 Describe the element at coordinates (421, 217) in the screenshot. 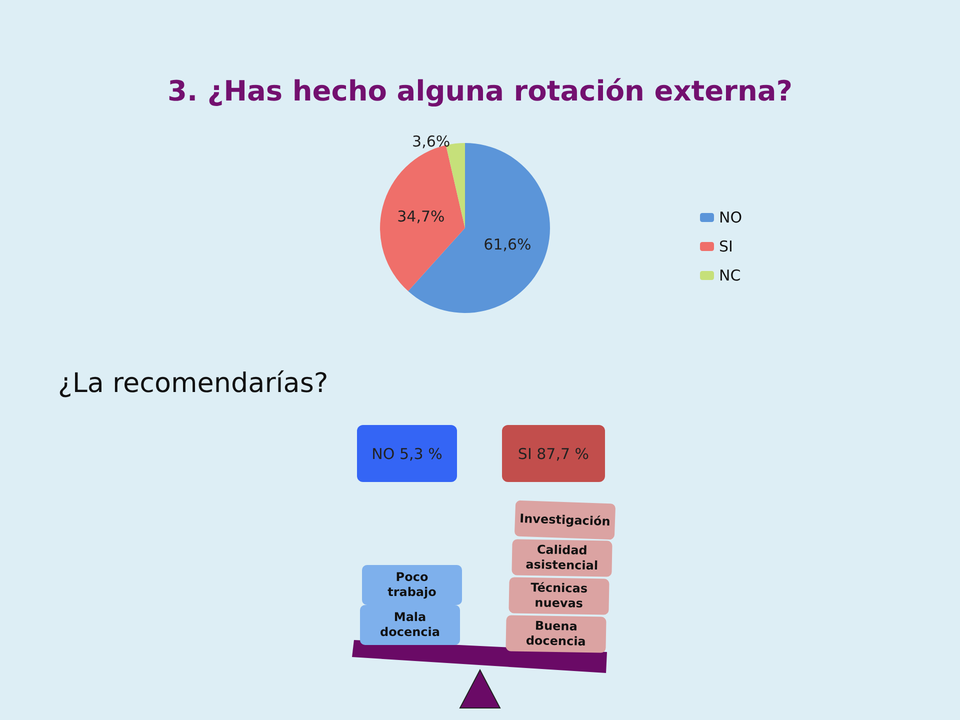

I see `data-label: 34,7%` at that location.